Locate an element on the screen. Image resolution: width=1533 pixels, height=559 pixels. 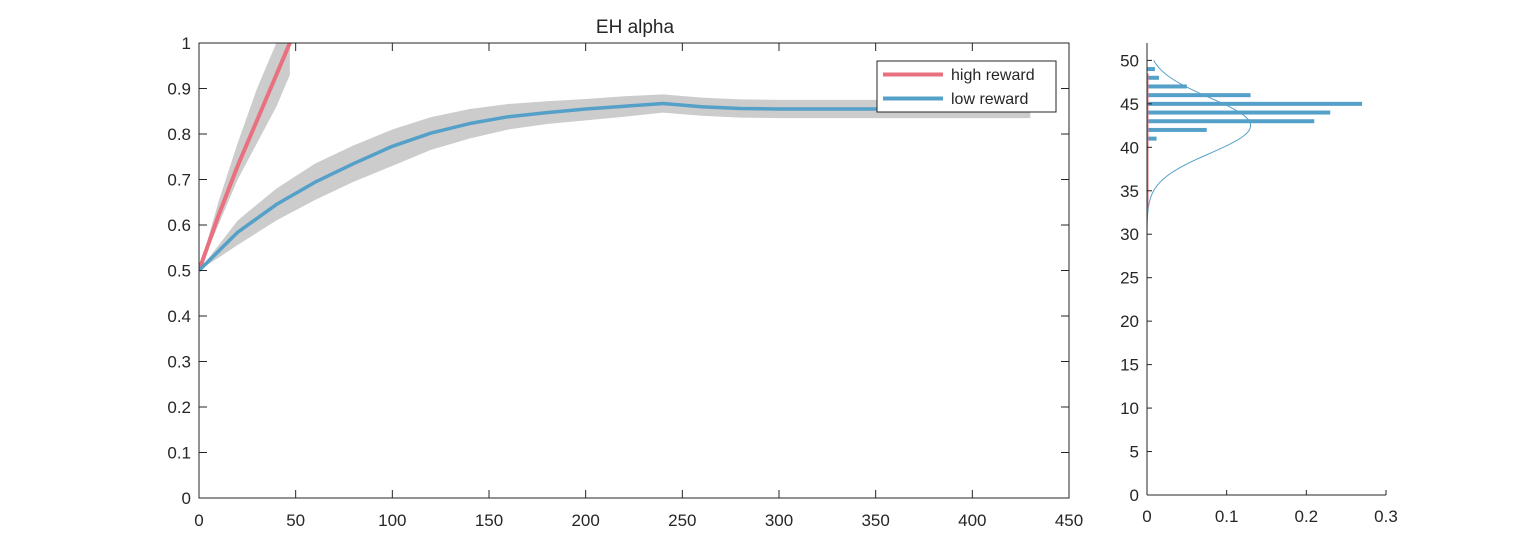
y-tick-label: 0.3 is located at coordinates (179, 362).